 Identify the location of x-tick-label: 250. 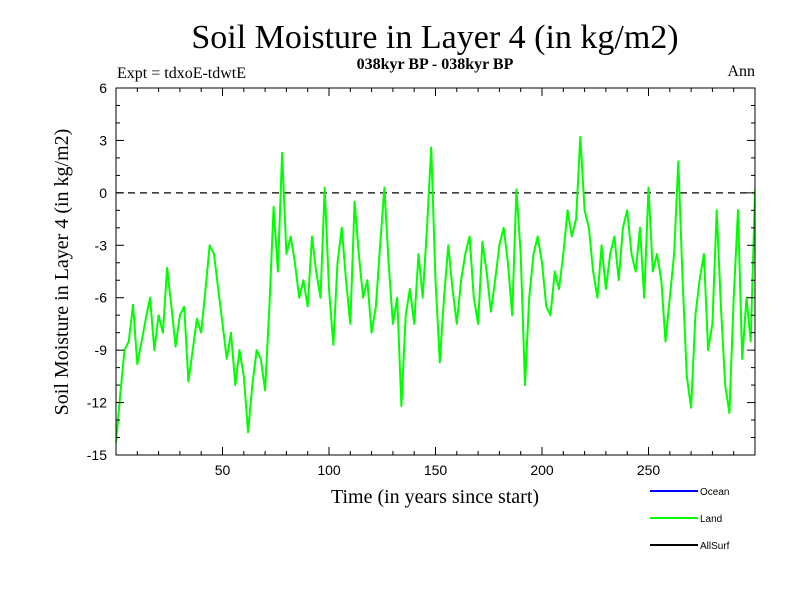
(649, 470).